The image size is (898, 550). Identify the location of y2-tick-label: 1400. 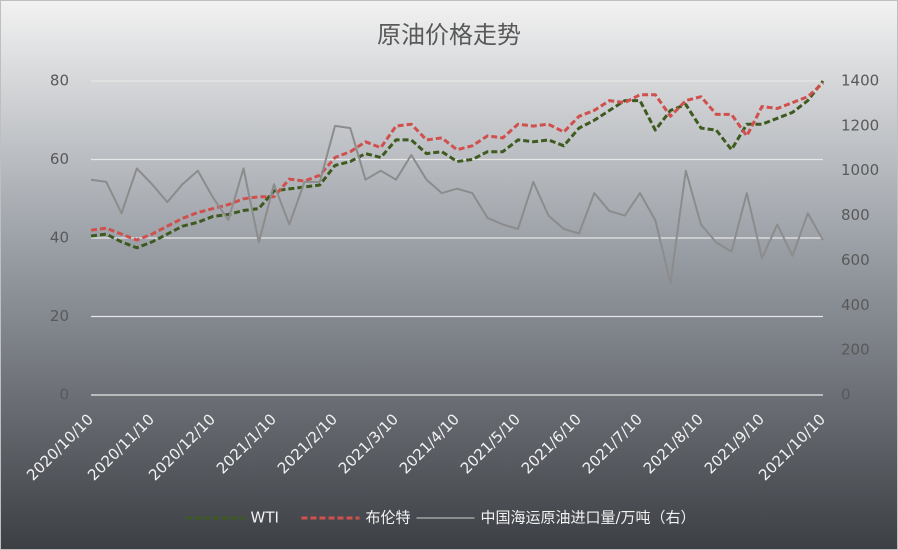
(860, 81).